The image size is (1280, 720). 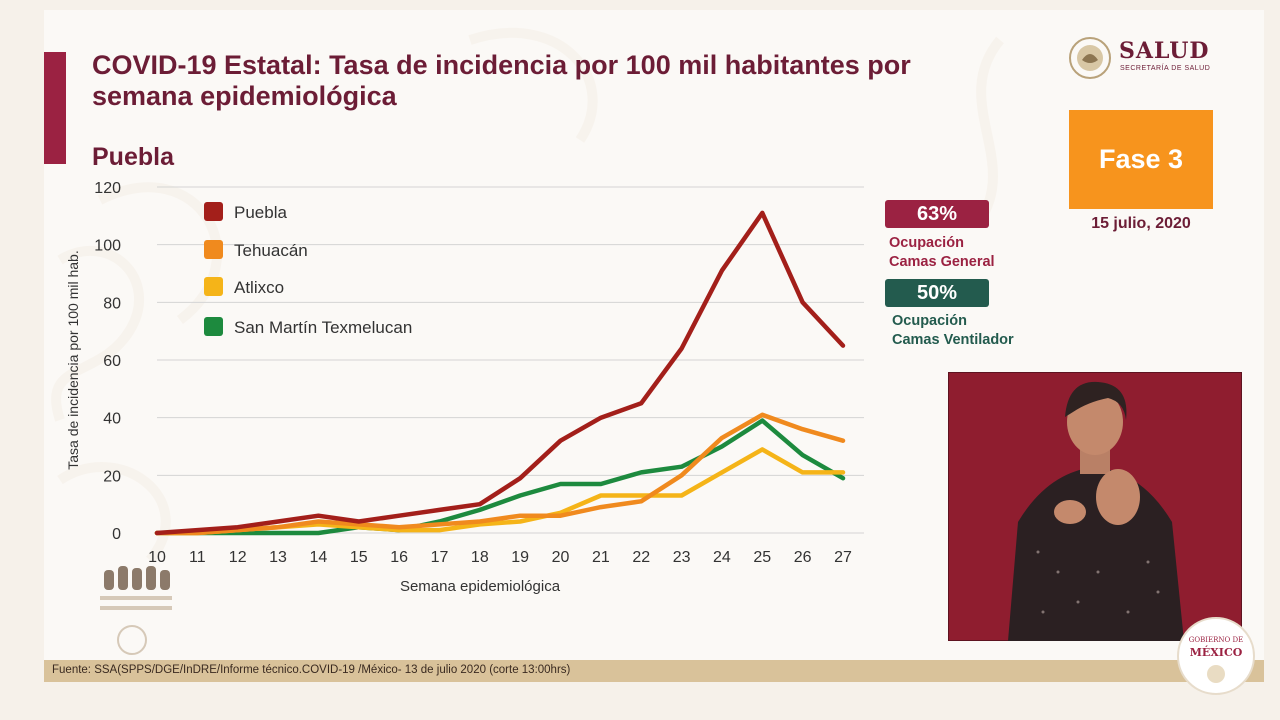 I want to click on gobierno-de-mexico-logo-icon, so click(x=1216, y=656).